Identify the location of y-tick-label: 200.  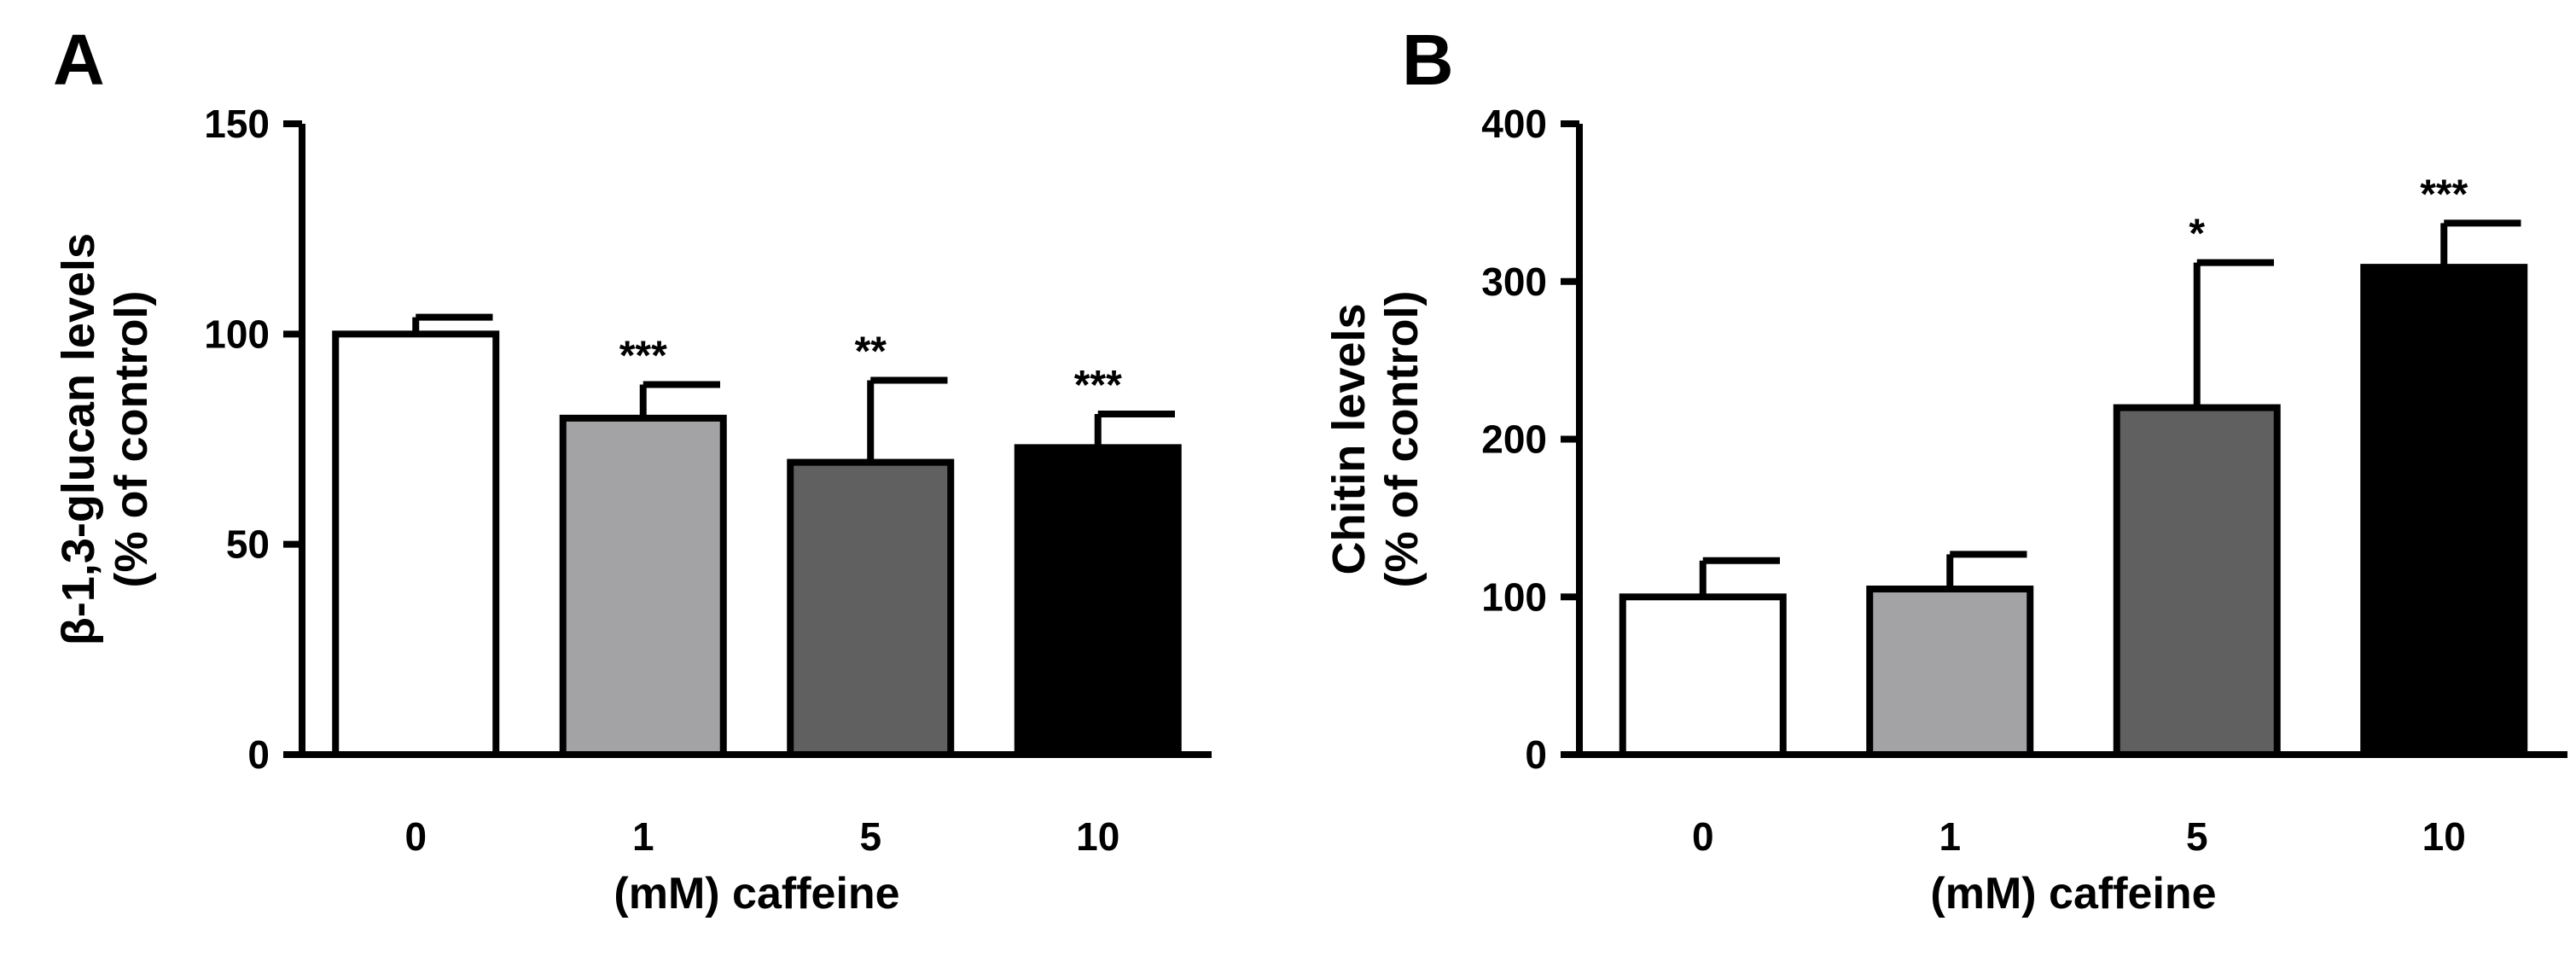
(1514, 439).